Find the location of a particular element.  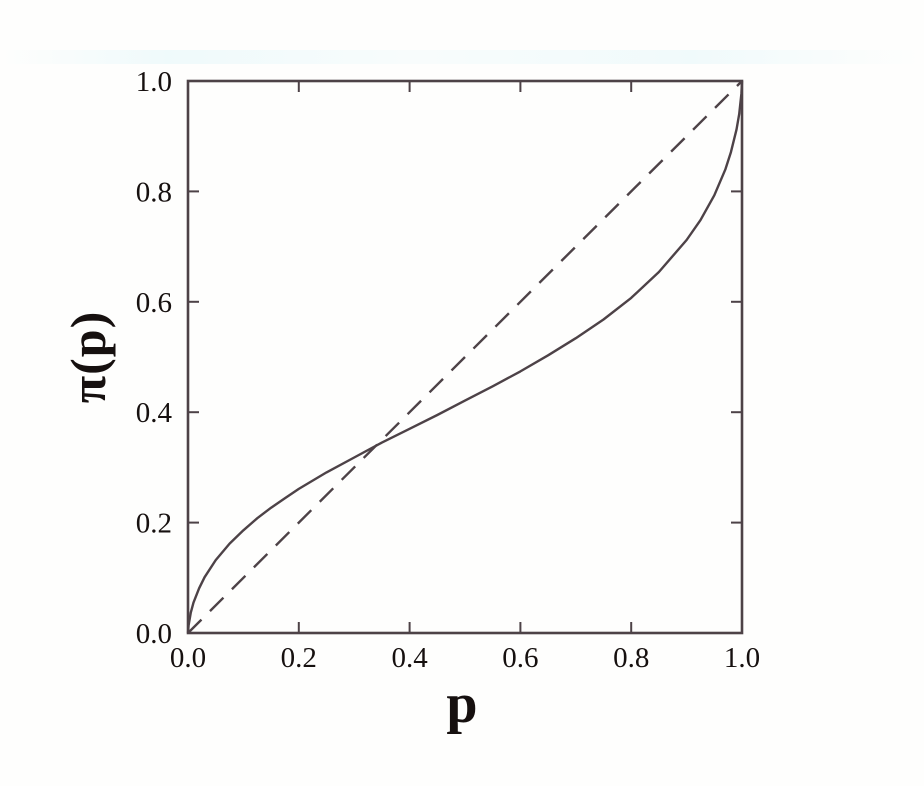

y-tick-label: 0.8 is located at coordinates (154, 192).